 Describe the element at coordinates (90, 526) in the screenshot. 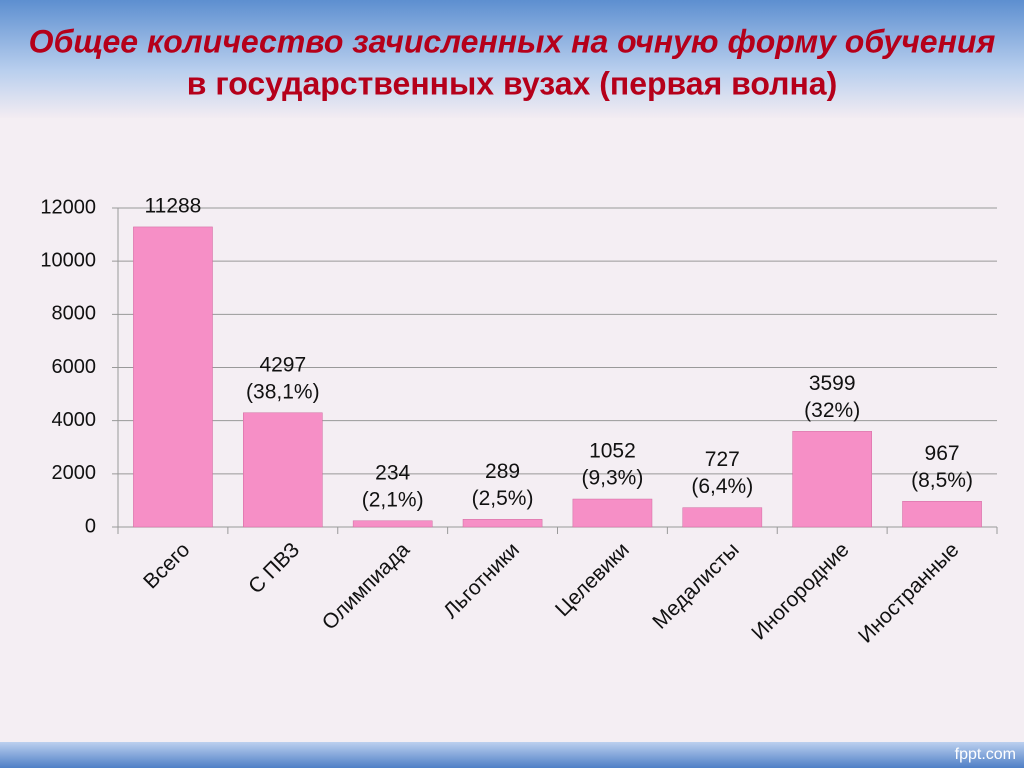

I see `y-tick-label: 0` at that location.